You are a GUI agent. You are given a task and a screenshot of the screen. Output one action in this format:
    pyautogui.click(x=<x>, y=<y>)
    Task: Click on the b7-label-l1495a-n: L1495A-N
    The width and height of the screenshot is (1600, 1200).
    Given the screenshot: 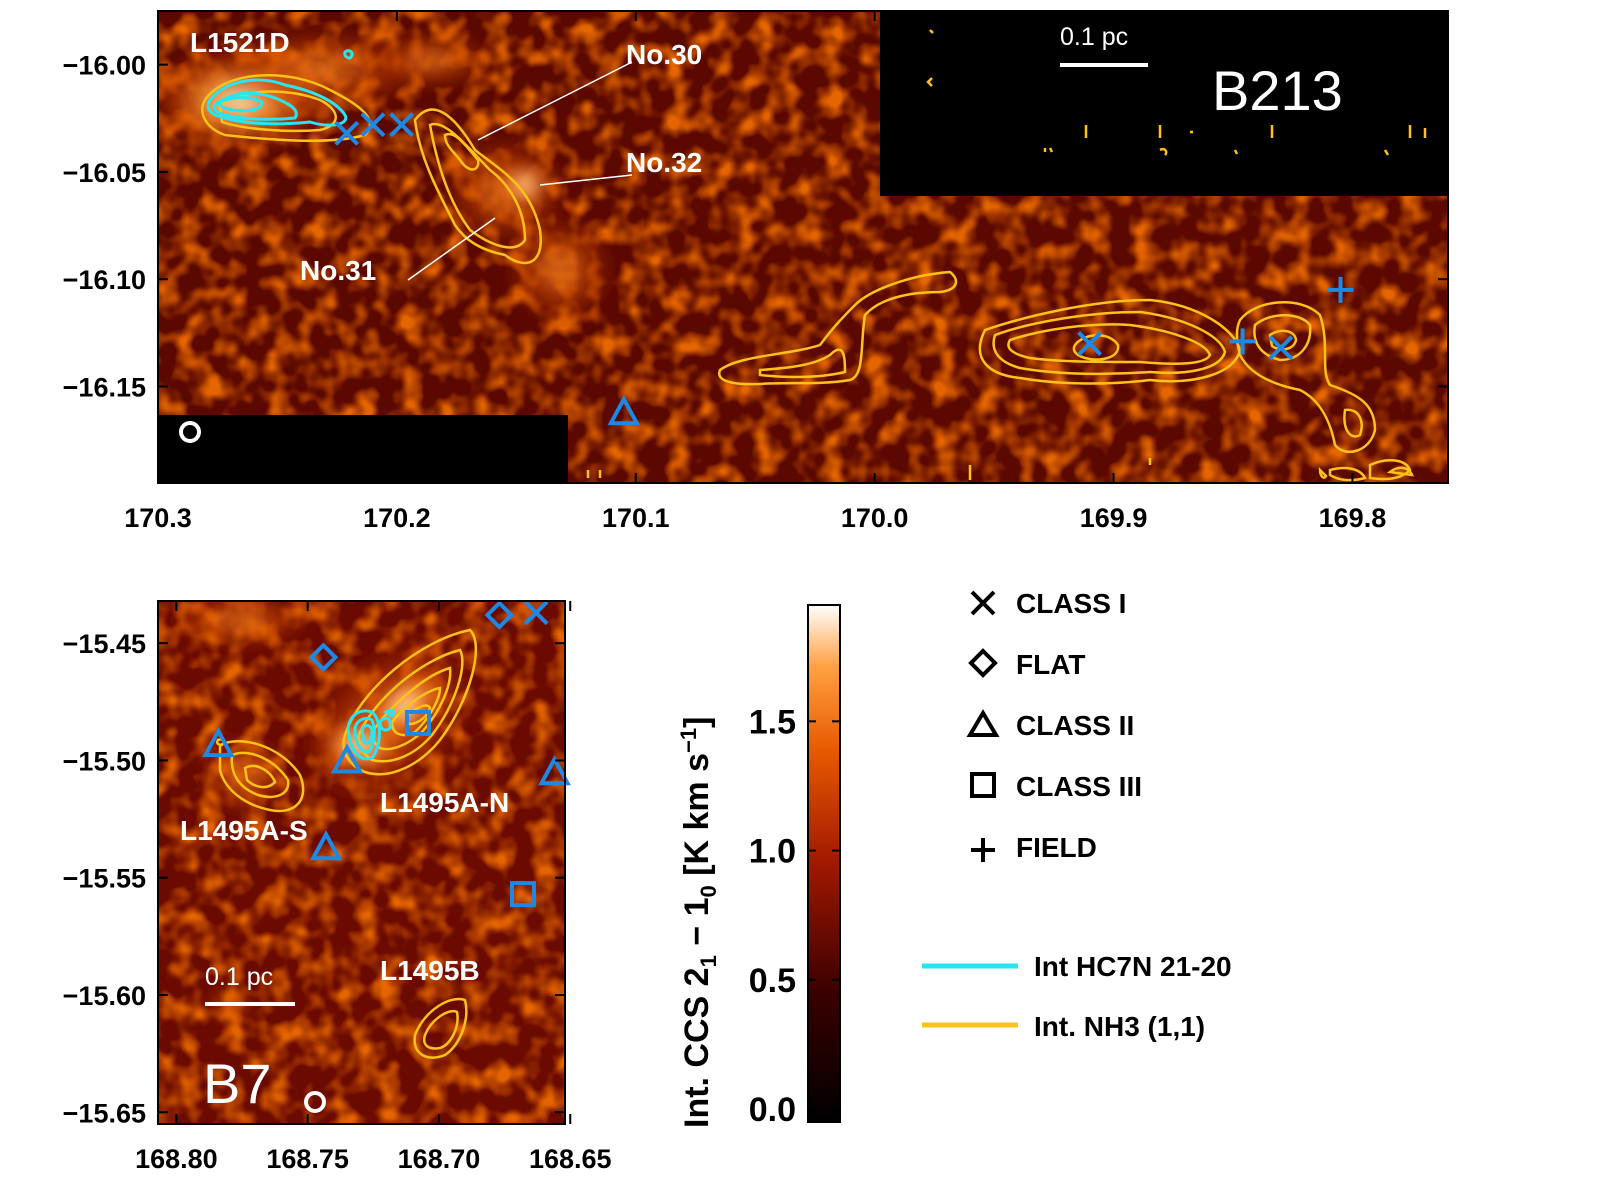 What is the action you would take?
    pyautogui.click(x=444, y=802)
    